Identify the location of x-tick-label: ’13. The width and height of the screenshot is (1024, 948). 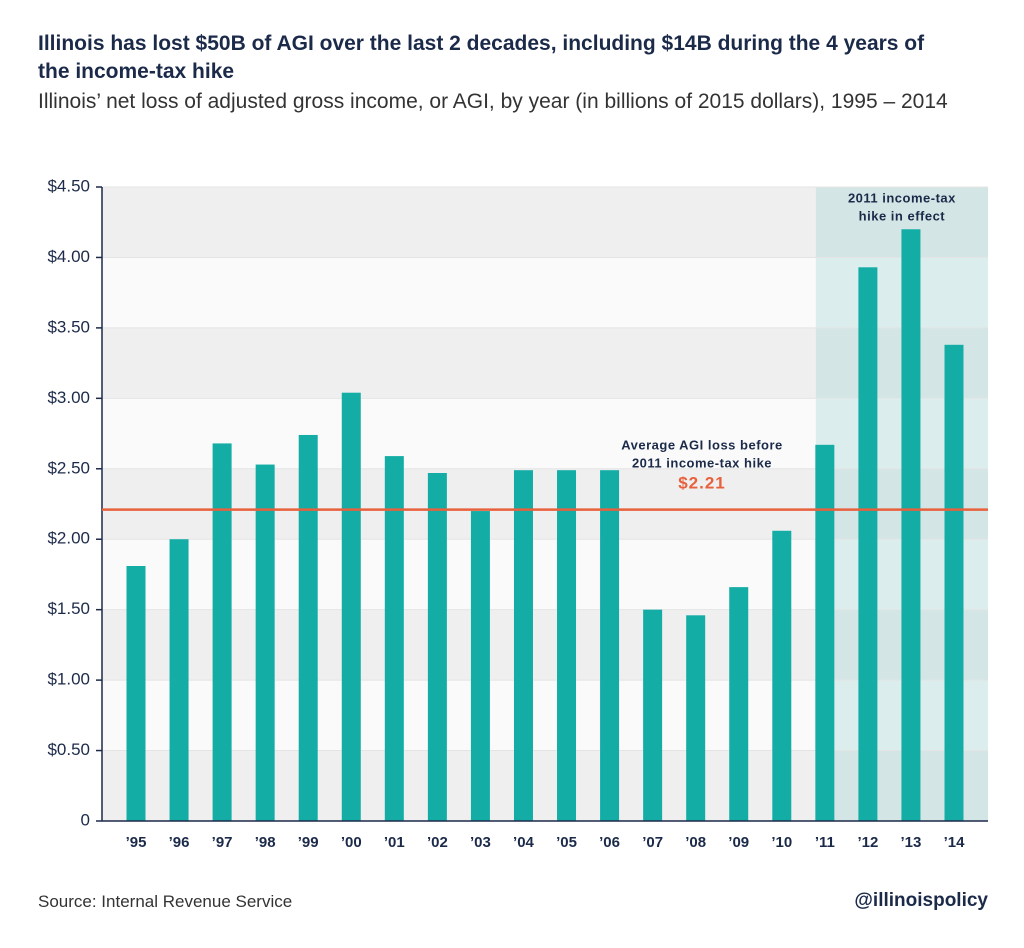
(911, 842).